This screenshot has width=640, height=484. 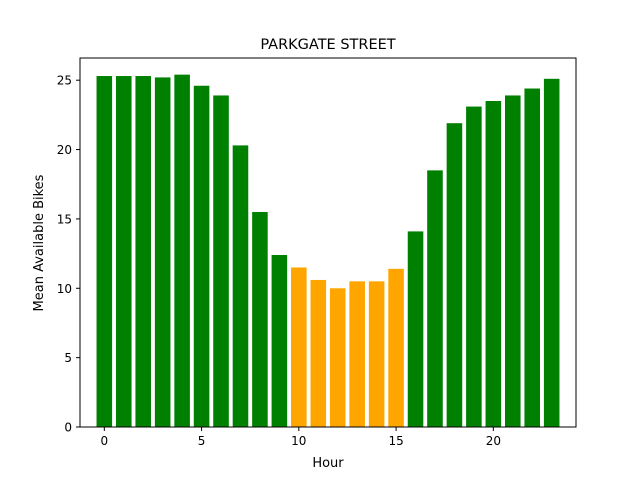 I want to click on x-tick-label: 10, so click(x=298, y=441).